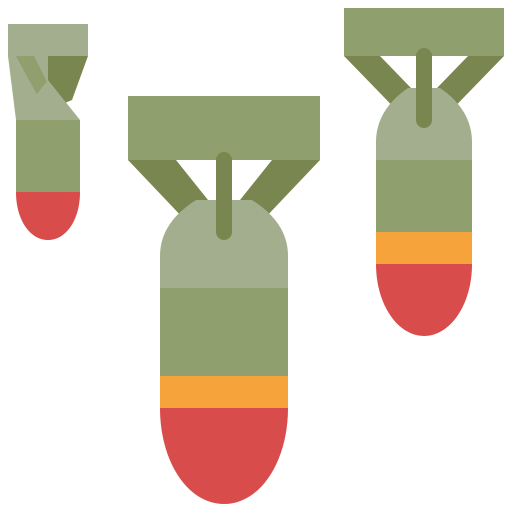 This screenshot has height=512, width=512. Describe the element at coordinates (224, 128) in the screenshot. I see `large-bomb-tail-bar` at that location.